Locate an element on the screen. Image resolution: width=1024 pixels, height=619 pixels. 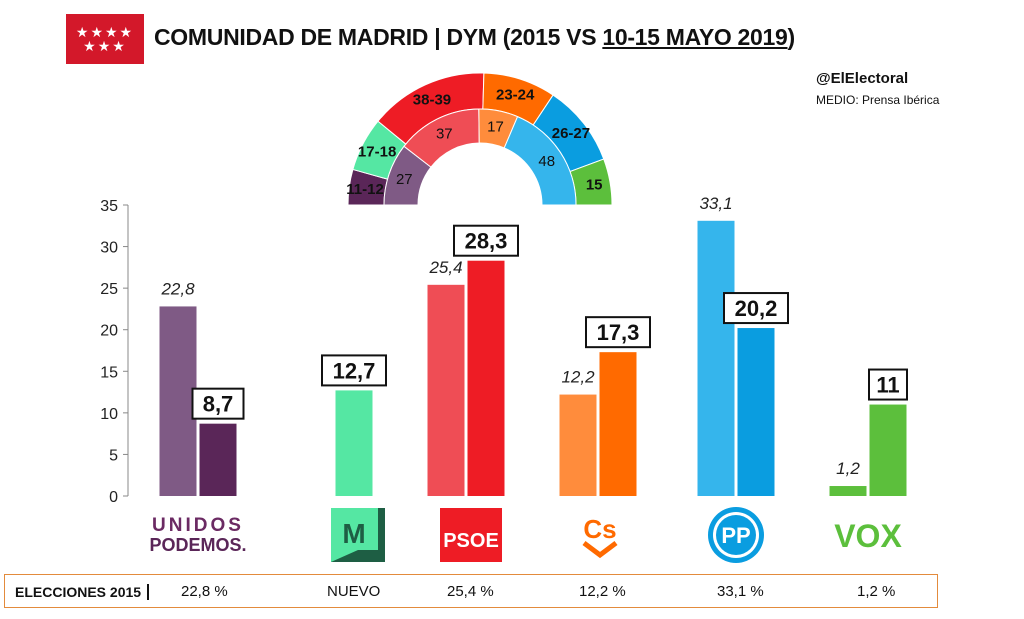
vox-logo-text: VOX is located at coordinates (868, 536).